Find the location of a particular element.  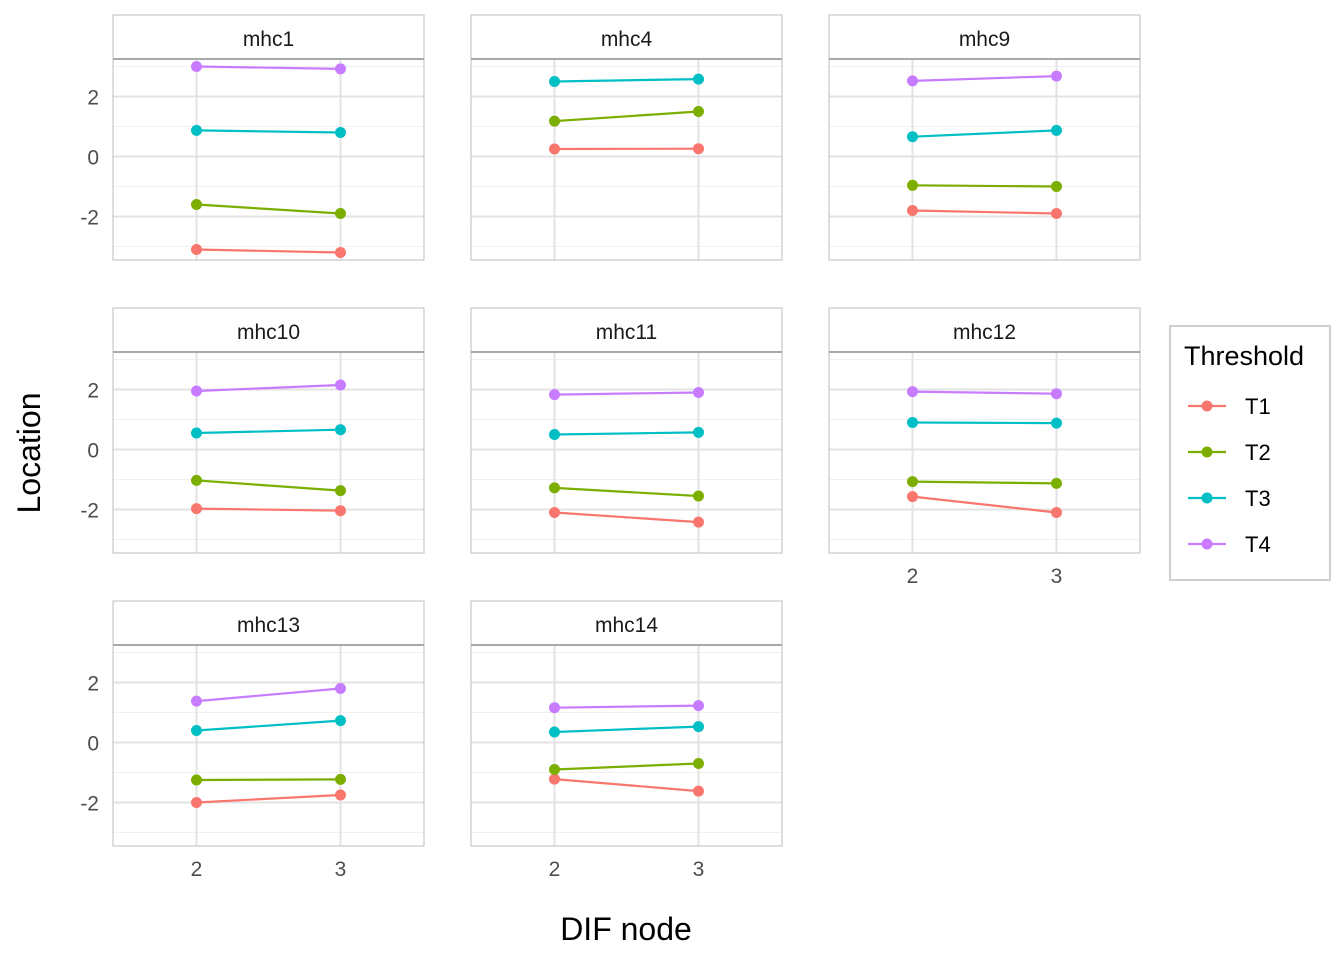

facet-mhc10: mhc10 -2 0 2 is located at coordinates (252, 430).